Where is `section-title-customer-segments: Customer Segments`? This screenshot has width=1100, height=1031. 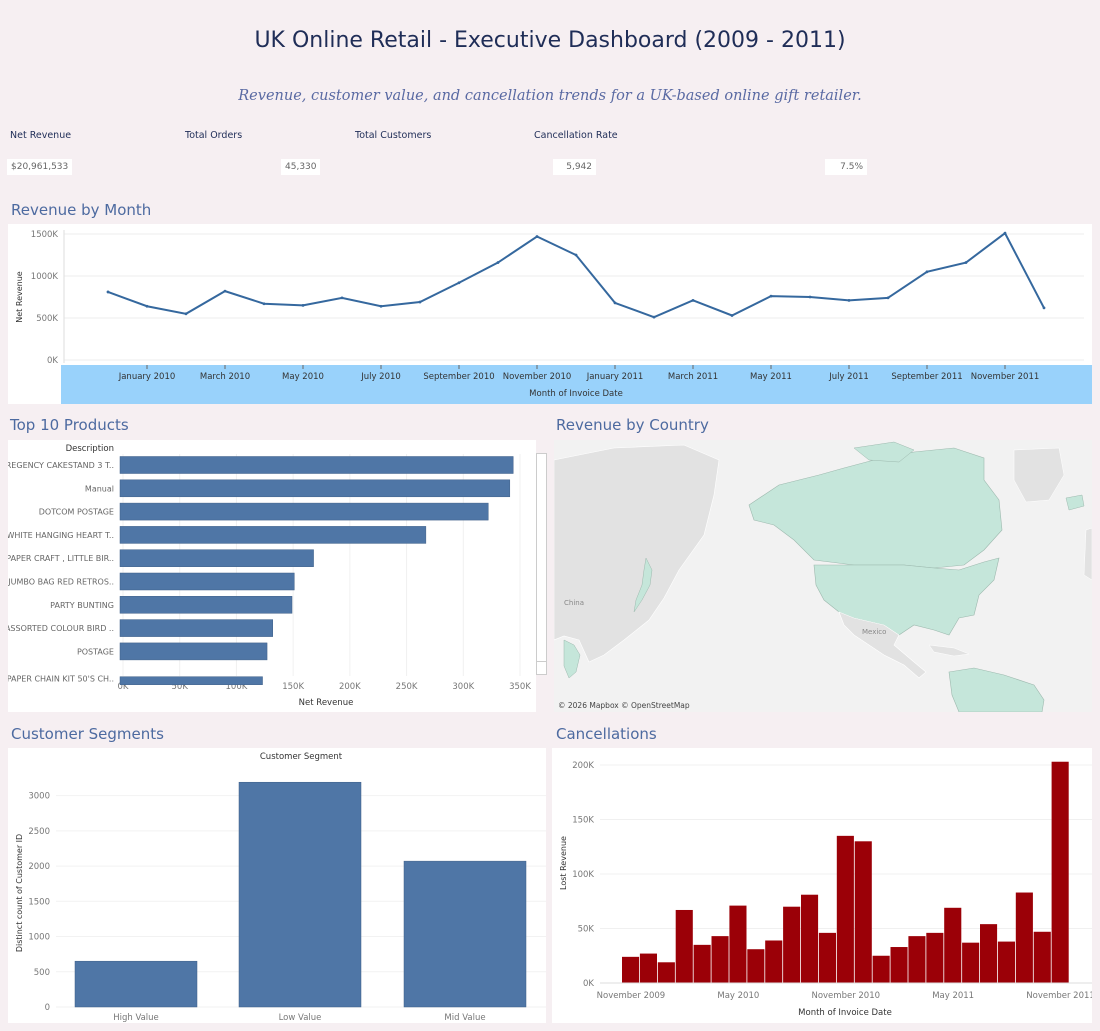 section-title-customer-segments: Customer Segments is located at coordinates (87, 734).